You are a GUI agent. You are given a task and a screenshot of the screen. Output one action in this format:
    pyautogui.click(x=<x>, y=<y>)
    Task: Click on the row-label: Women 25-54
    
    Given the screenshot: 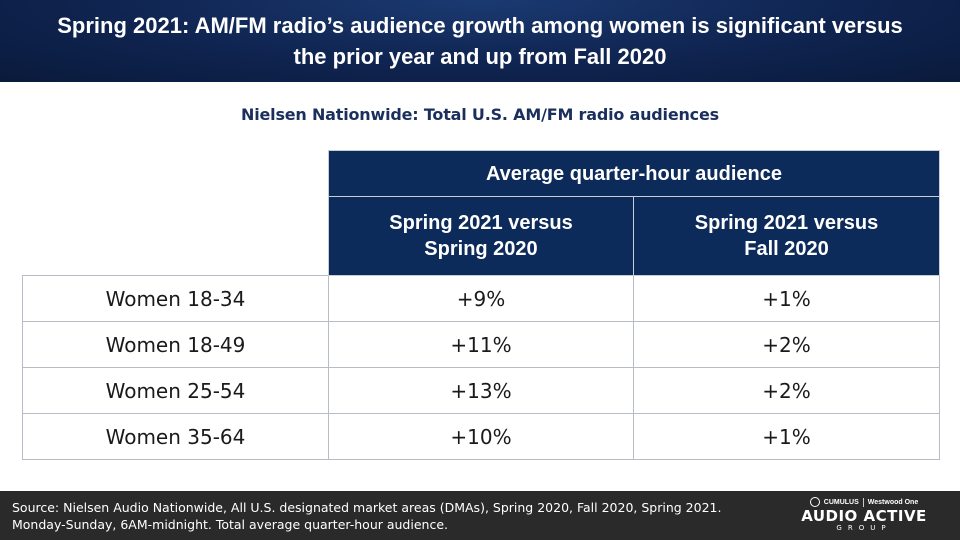 What is the action you would take?
    pyautogui.click(x=175, y=390)
    